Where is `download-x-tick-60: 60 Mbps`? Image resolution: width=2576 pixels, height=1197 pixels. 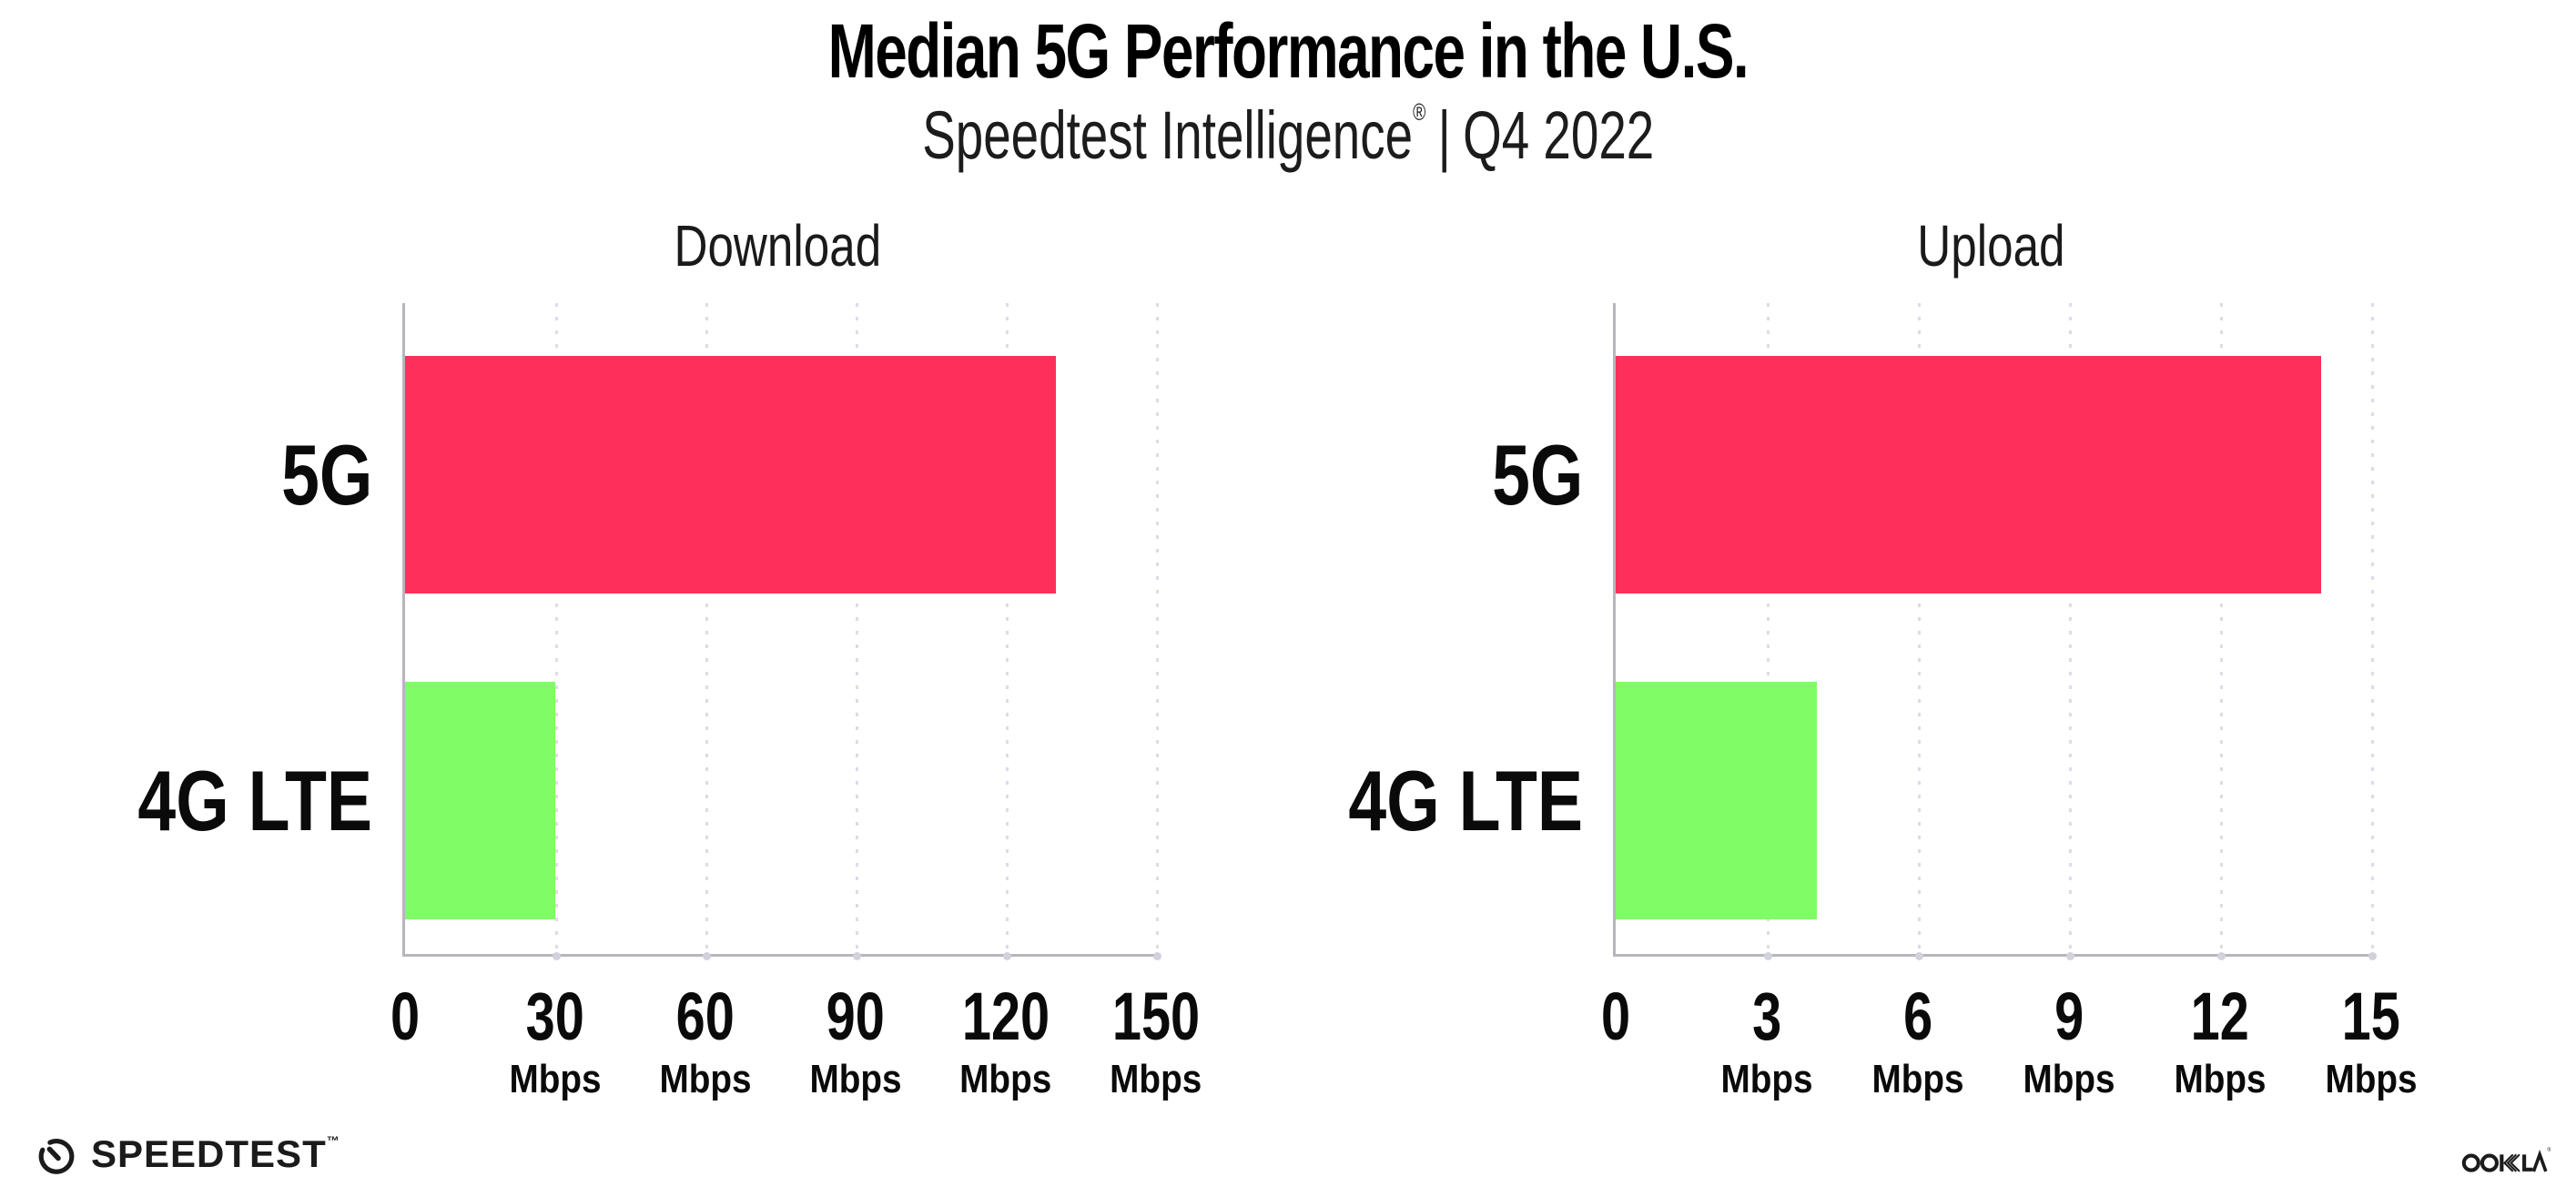
download-x-tick-60: 60 Mbps is located at coordinates (706, 1041).